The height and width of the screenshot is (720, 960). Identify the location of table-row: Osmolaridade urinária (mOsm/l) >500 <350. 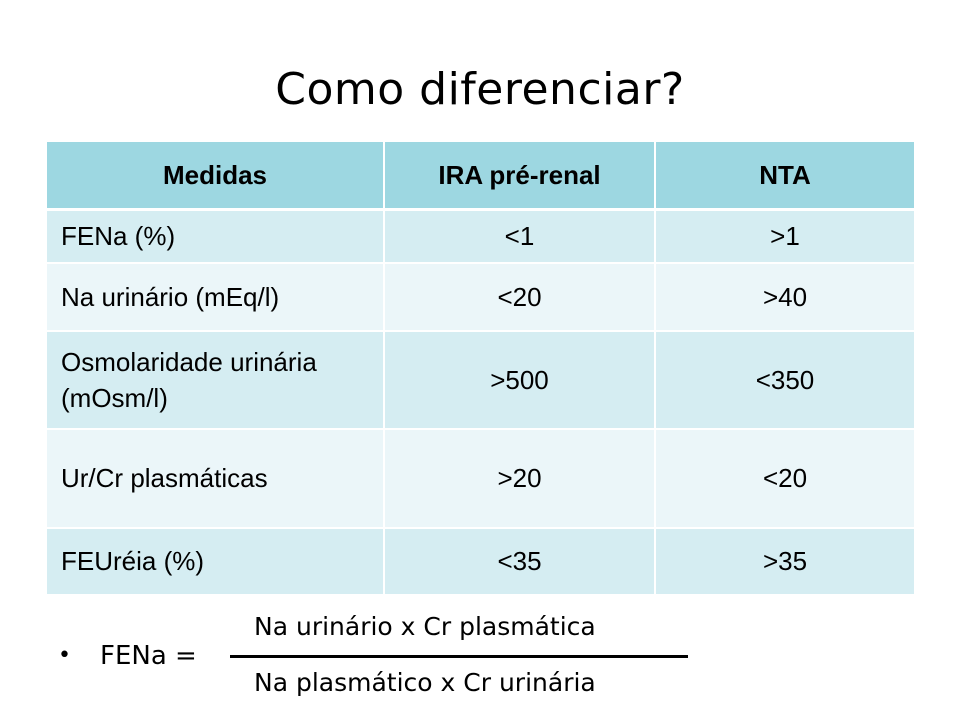
(480, 380).